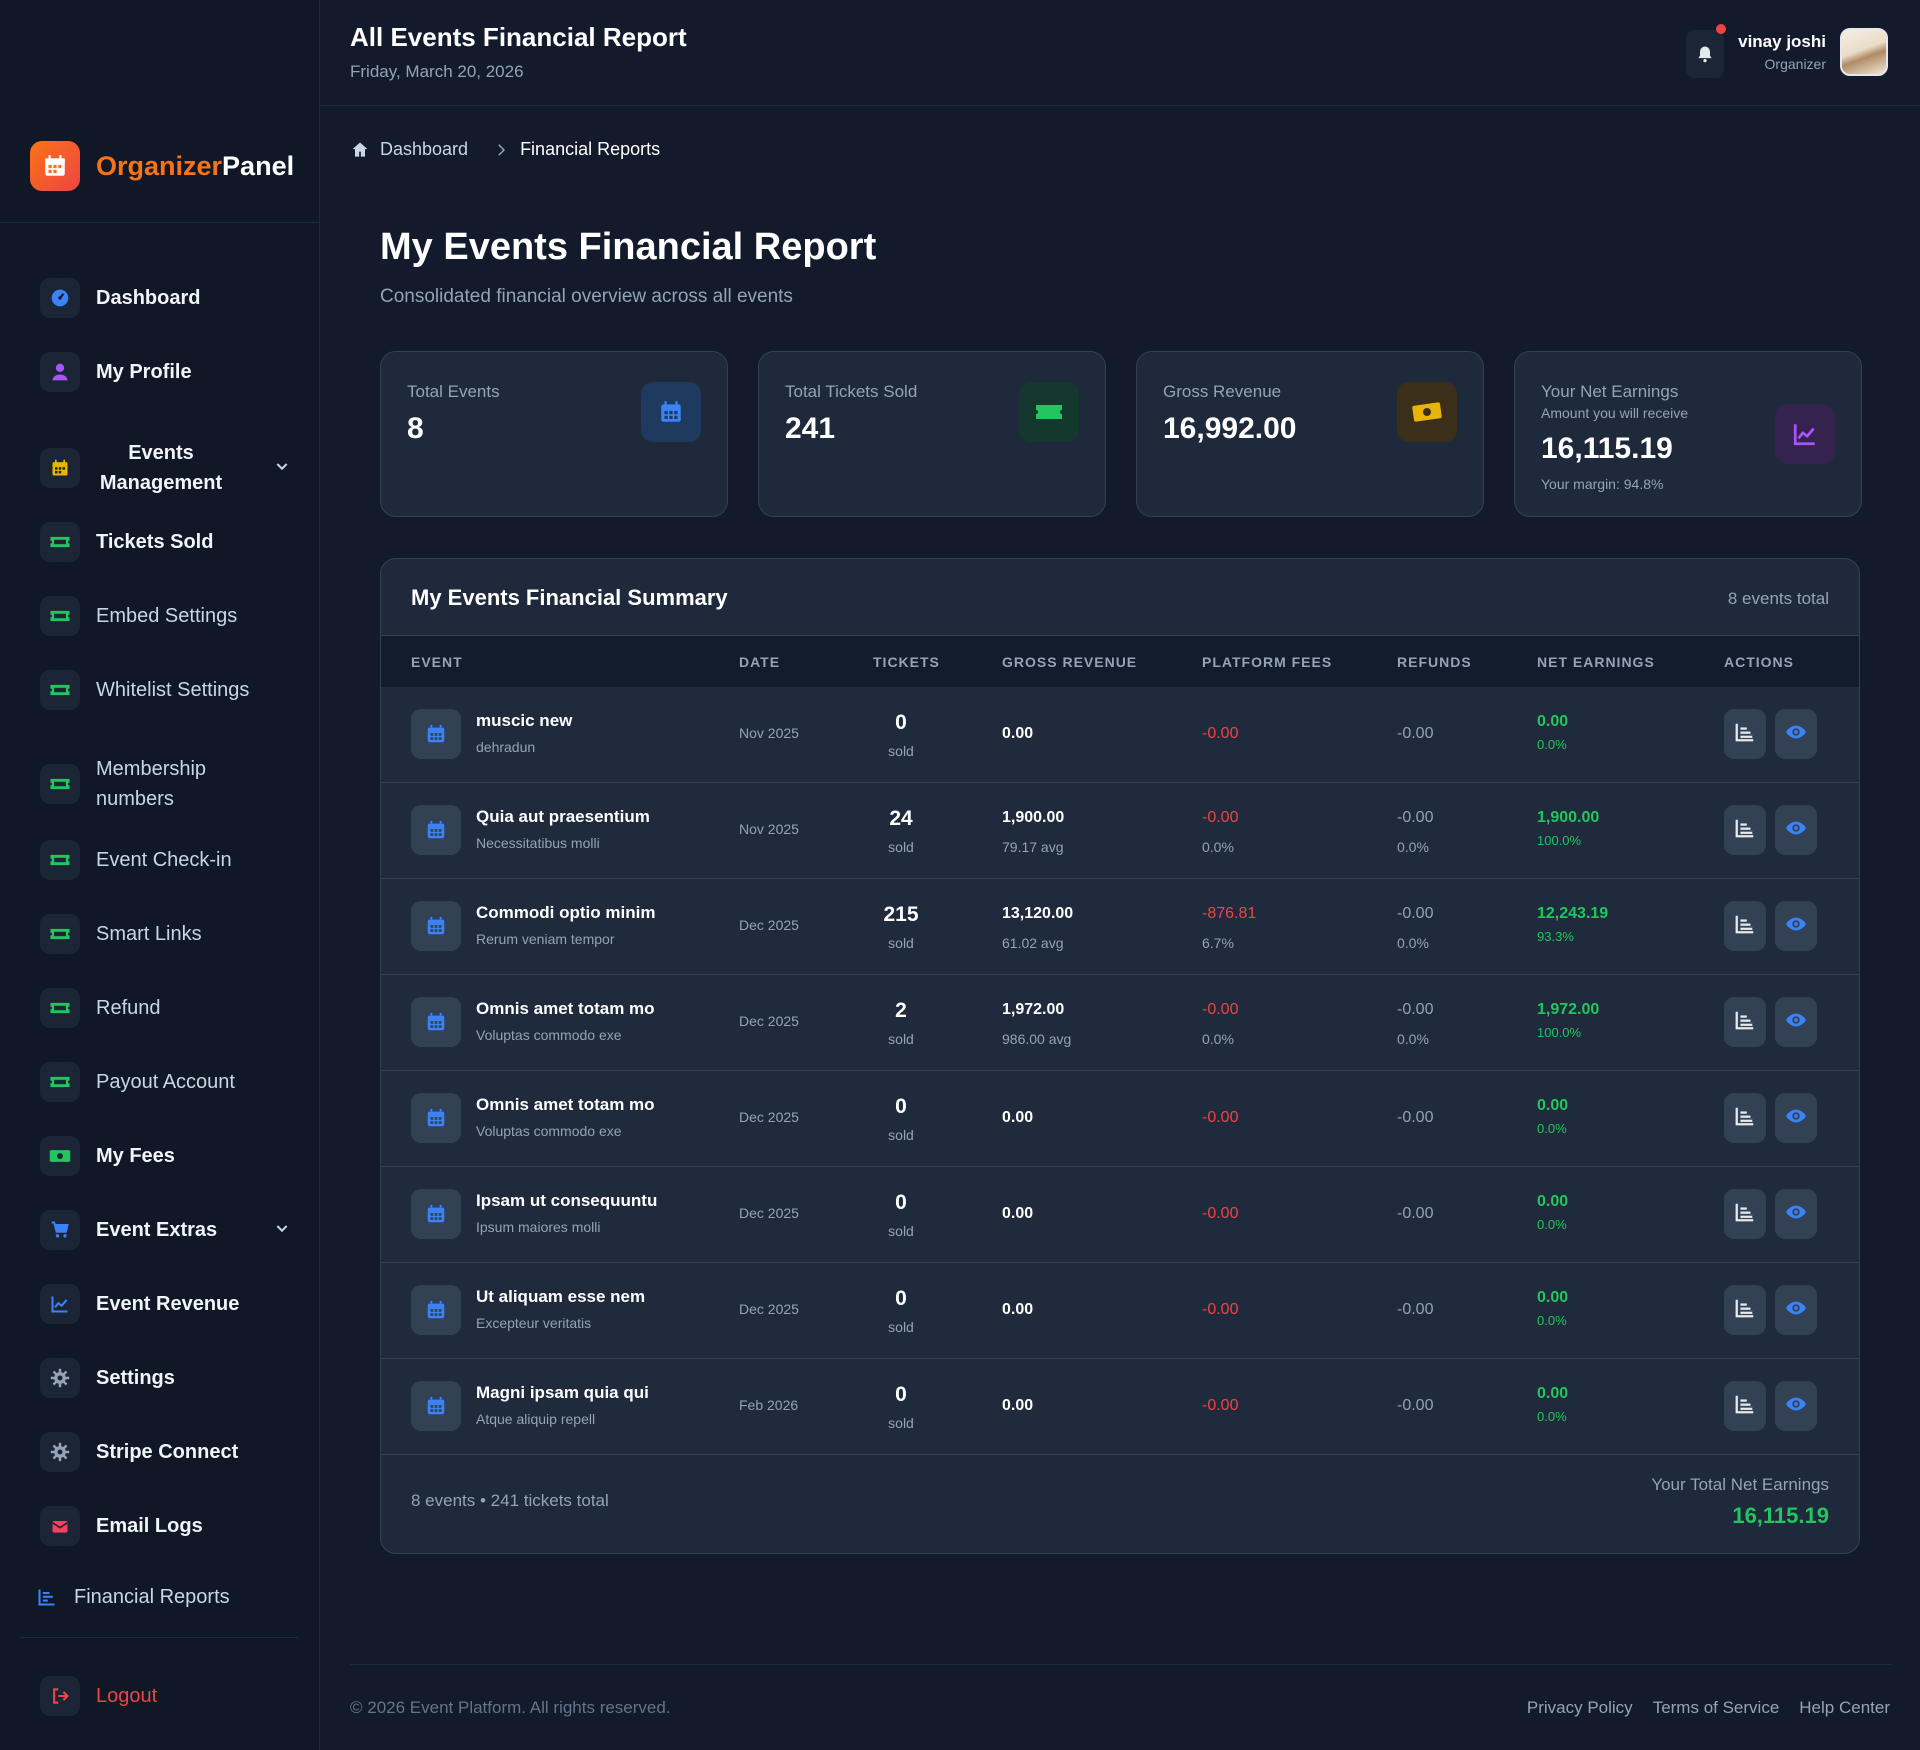 This screenshot has width=1920, height=1750. I want to click on envelope-icon, so click(60, 1526).